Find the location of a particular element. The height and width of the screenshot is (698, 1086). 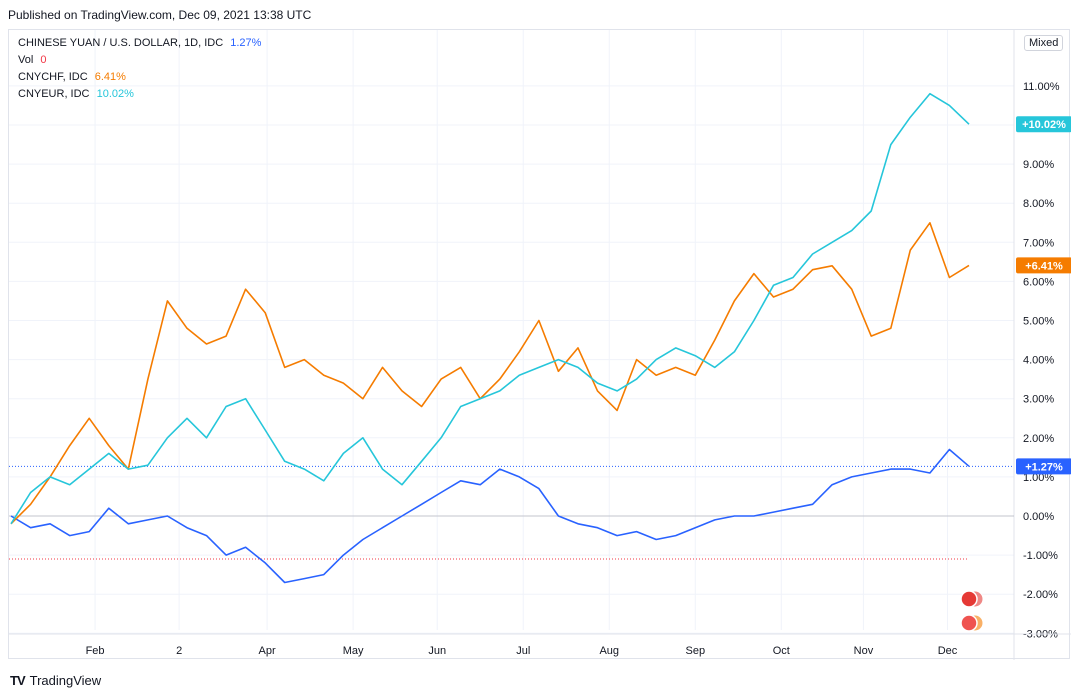

x-tick-label: Sep is located at coordinates (695, 651).